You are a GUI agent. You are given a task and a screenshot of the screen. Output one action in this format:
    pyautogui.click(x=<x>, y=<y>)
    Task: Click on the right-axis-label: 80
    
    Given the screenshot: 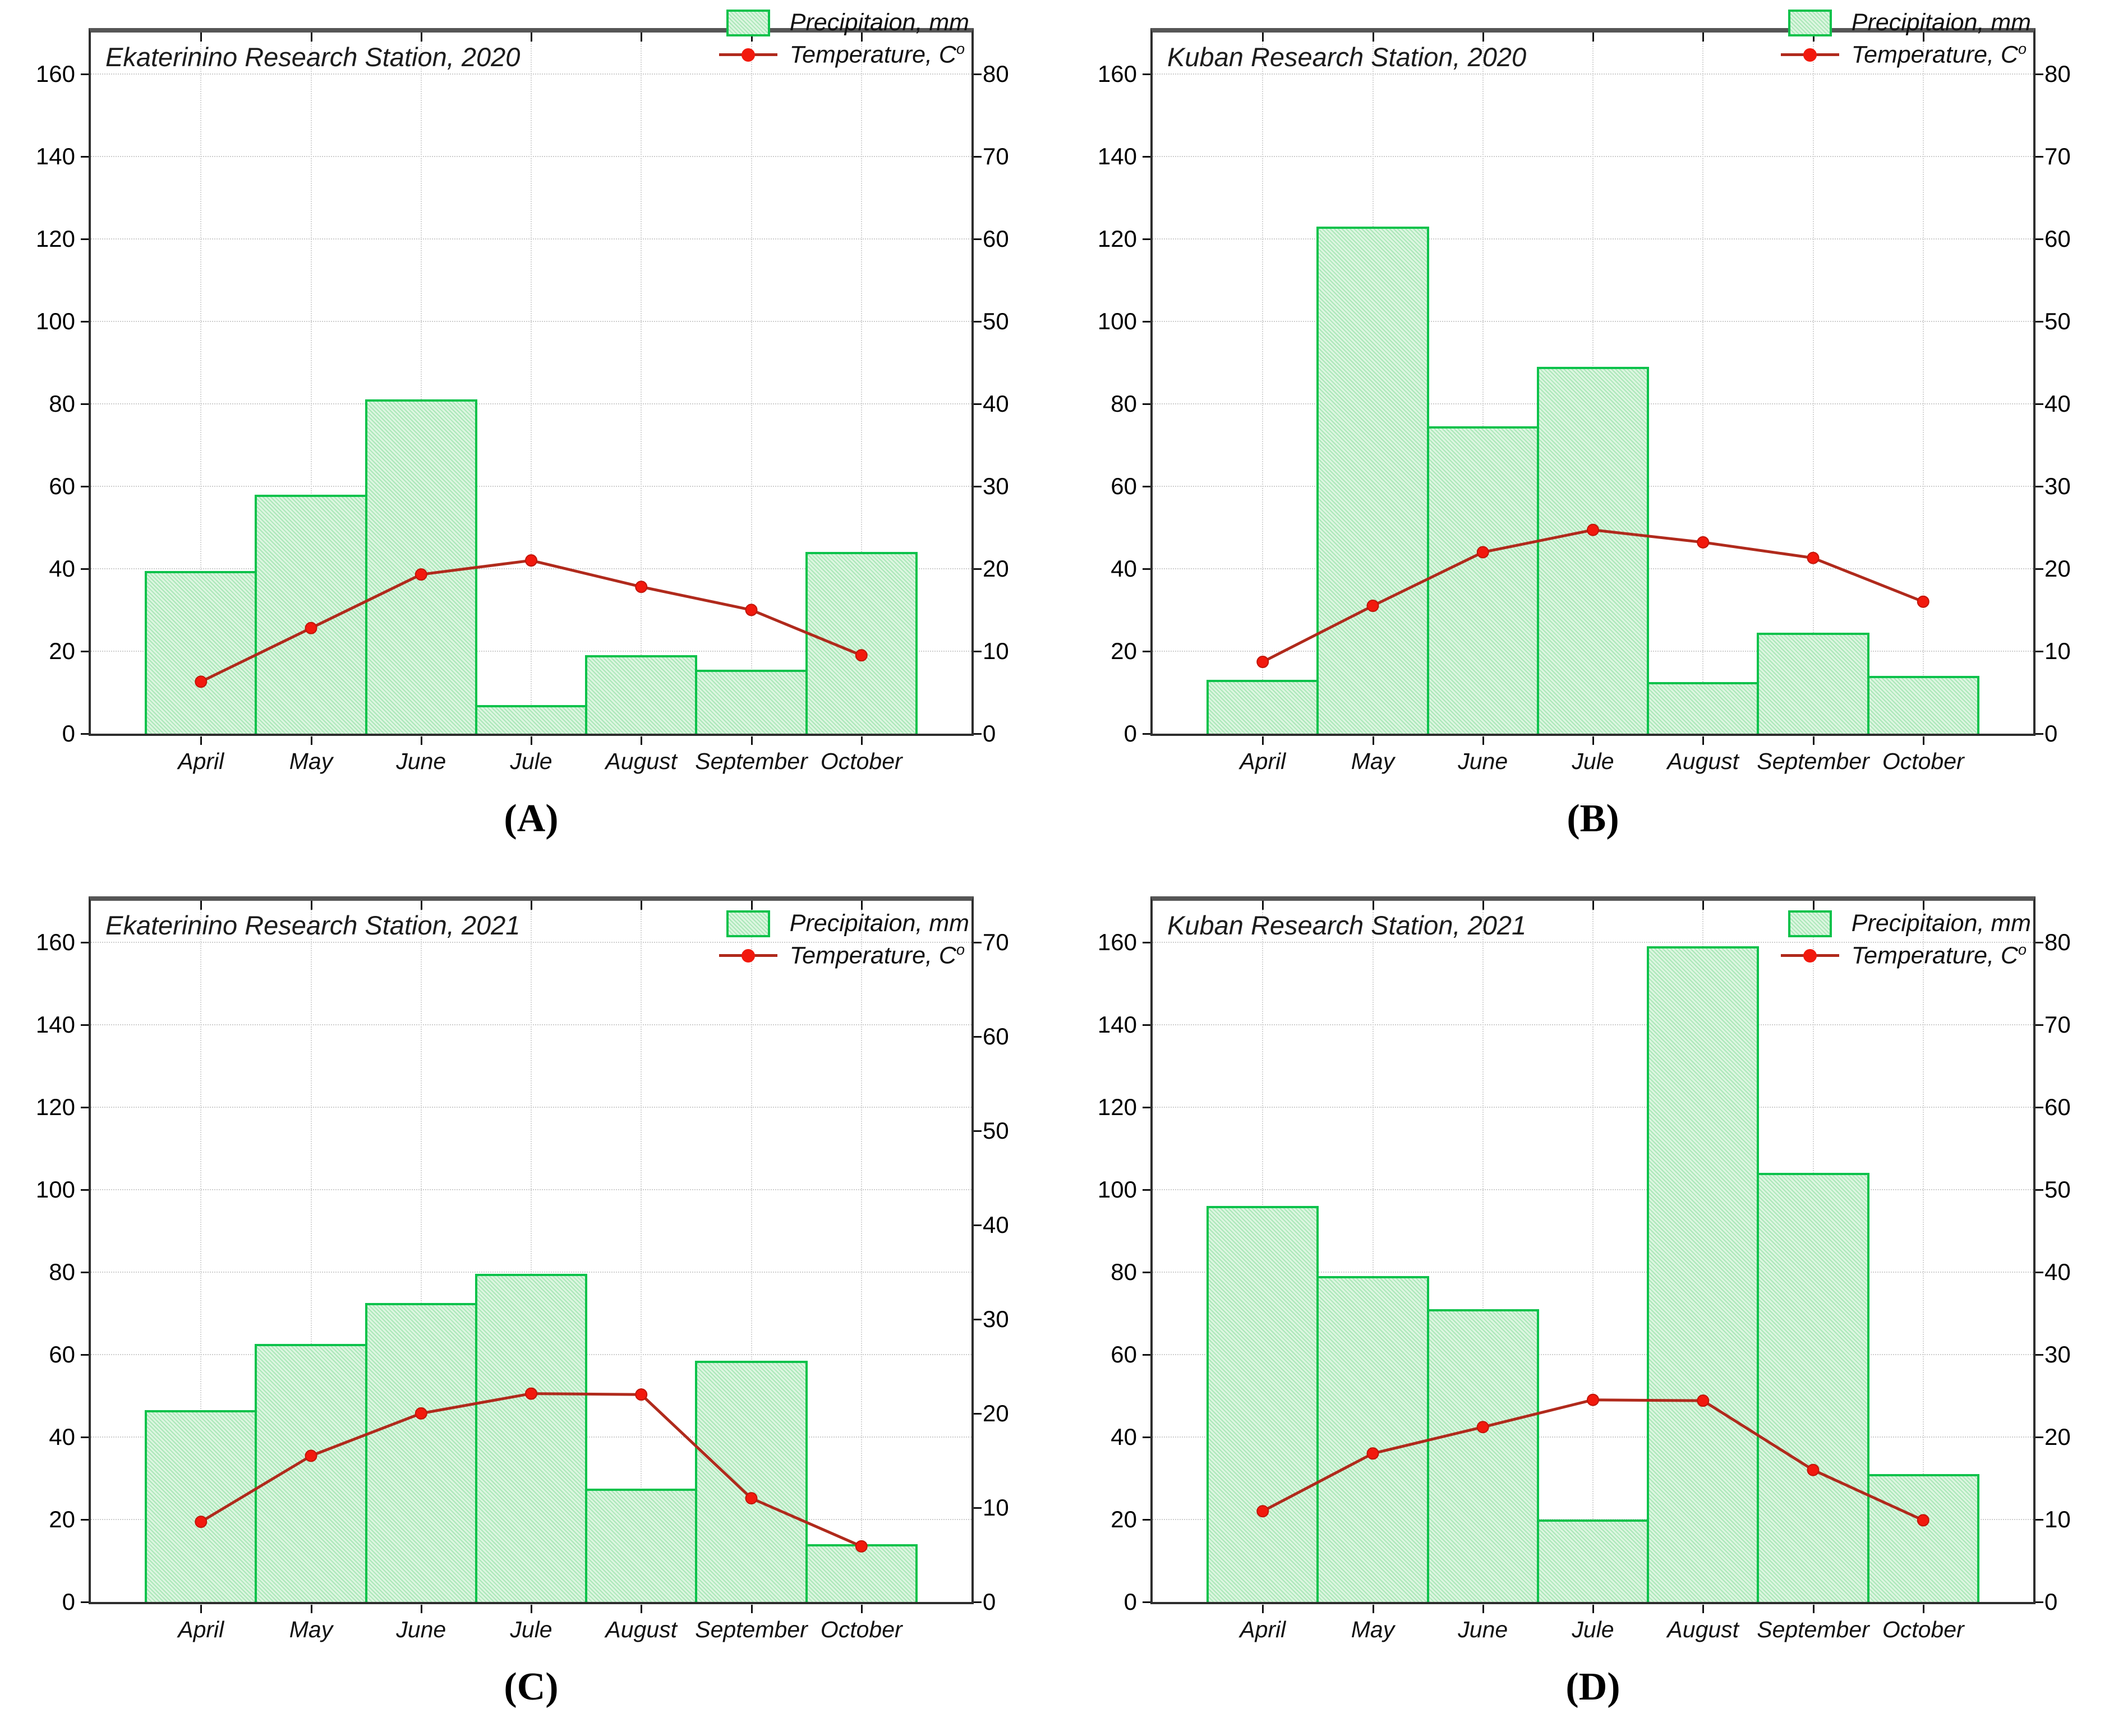 What is the action you would take?
    pyautogui.click(x=2057, y=942)
    